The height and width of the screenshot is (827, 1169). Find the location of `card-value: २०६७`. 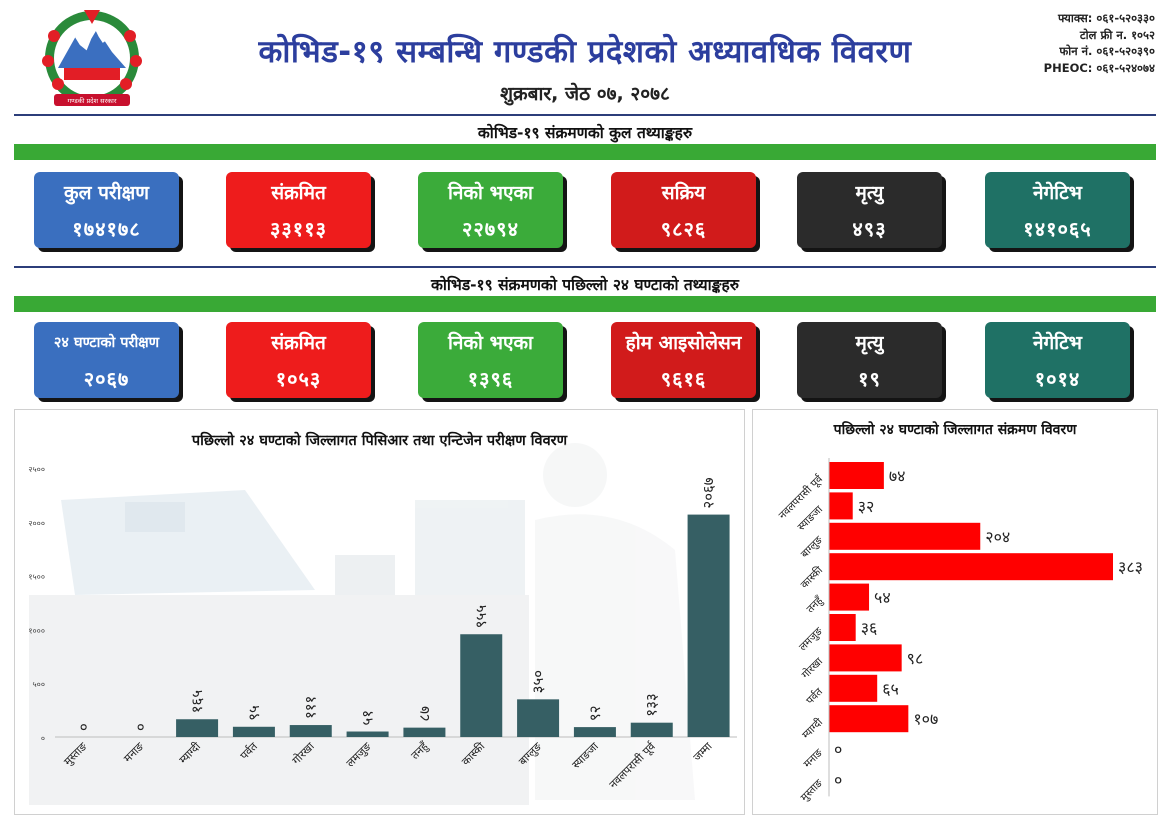

card-value: २०६७ is located at coordinates (106, 379).